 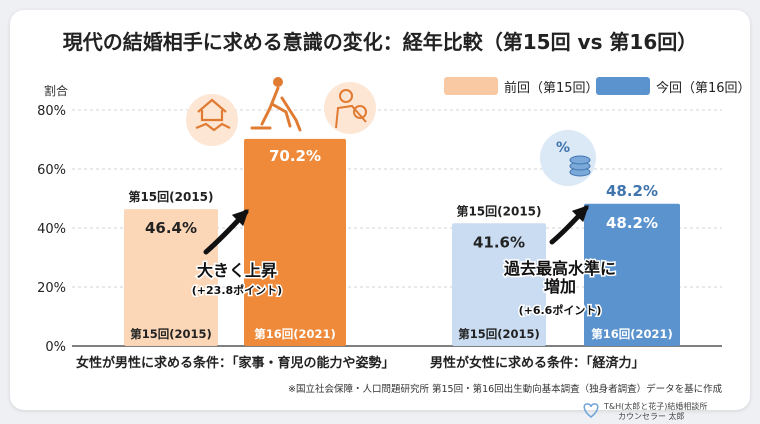 I want to click on coins-percent-icon: %, so click(x=568, y=158).